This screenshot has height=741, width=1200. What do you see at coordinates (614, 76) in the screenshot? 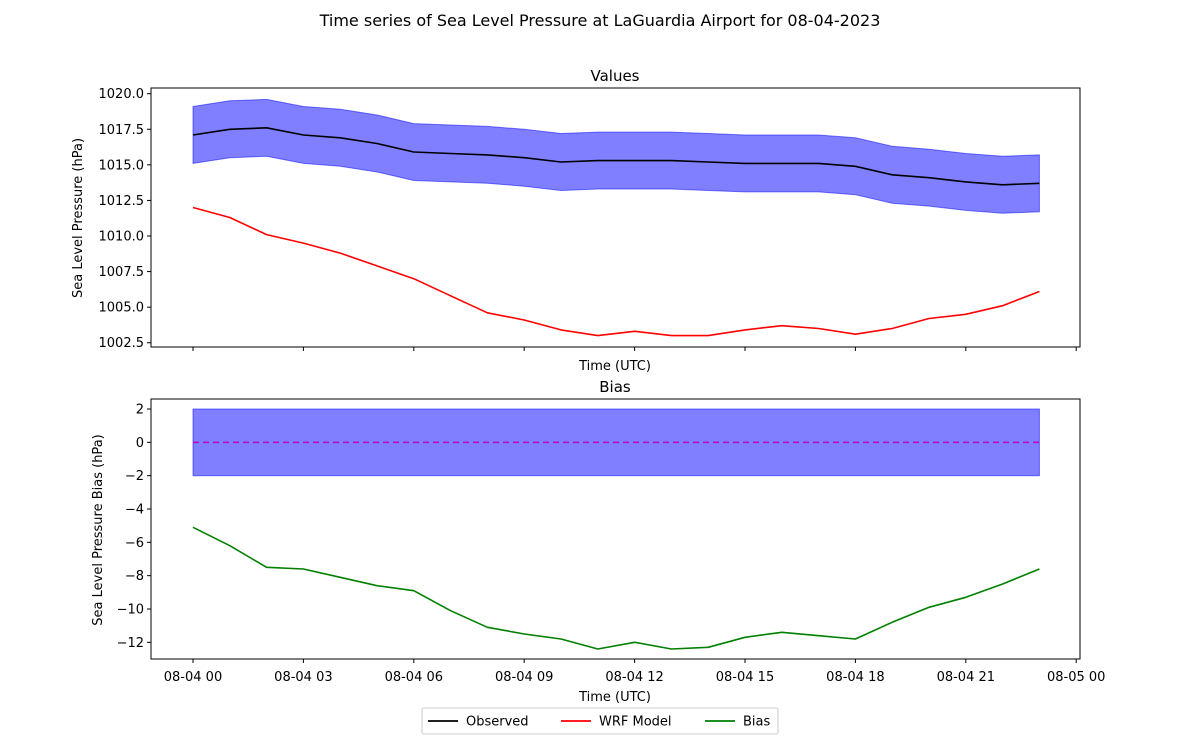
I see `values-panel-title: Values` at bounding box center [614, 76].